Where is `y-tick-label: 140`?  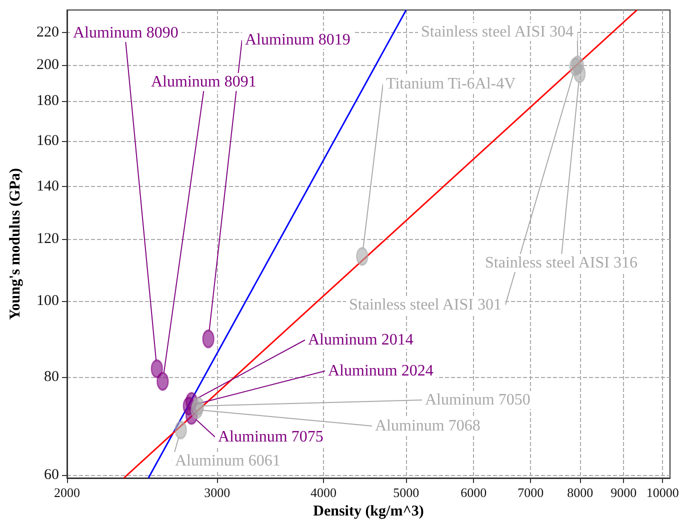 y-tick-label: 140 is located at coordinates (47, 186).